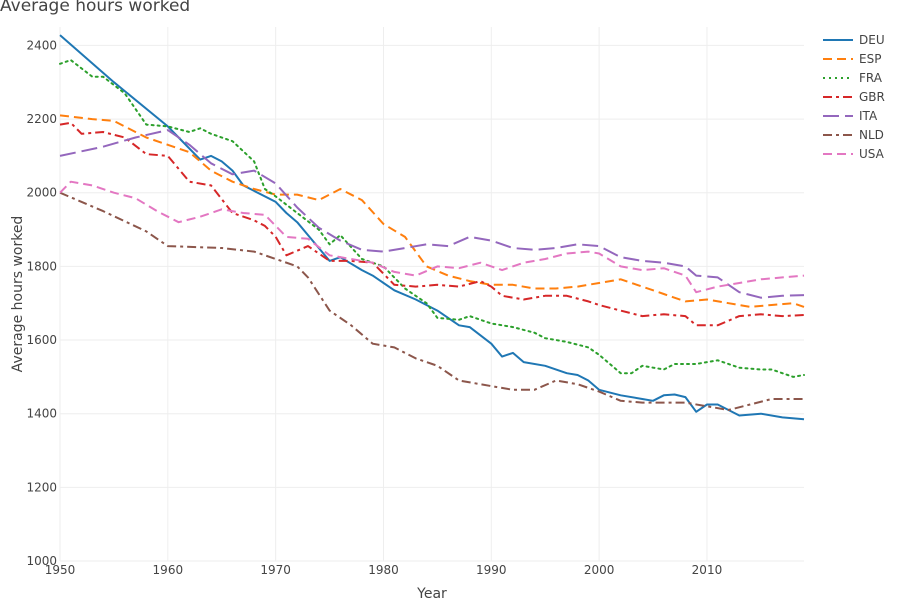 This screenshot has height=600, width=900. Describe the element at coordinates (41, 193) in the screenshot. I see `y-tick-label: 2000` at that location.